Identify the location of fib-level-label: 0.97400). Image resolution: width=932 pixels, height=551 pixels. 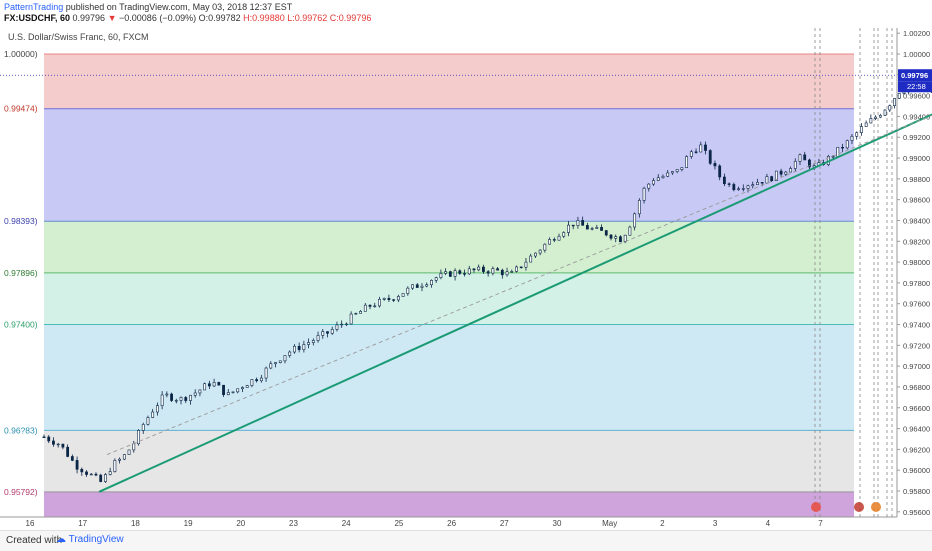
(21, 325).